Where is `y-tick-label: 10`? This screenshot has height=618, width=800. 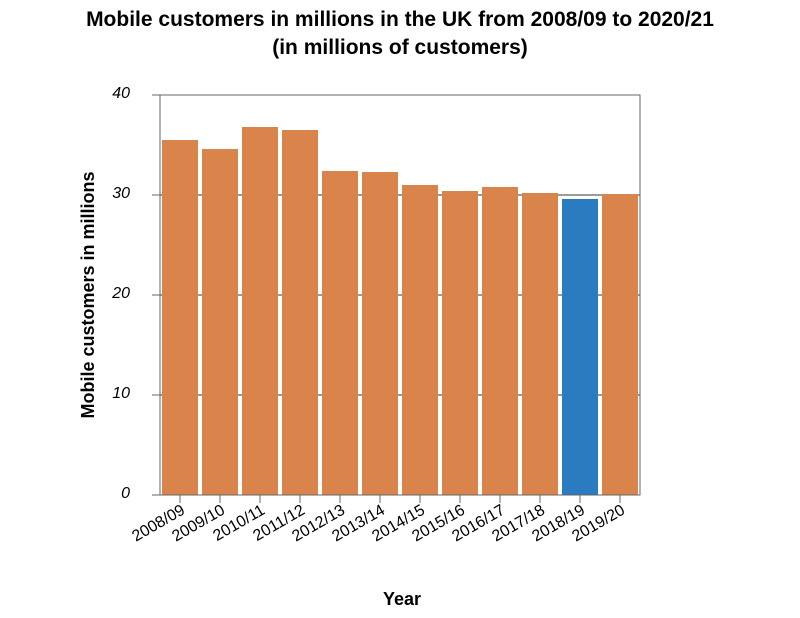
y-tick-label: 10 is located at coordinates (121, 393).